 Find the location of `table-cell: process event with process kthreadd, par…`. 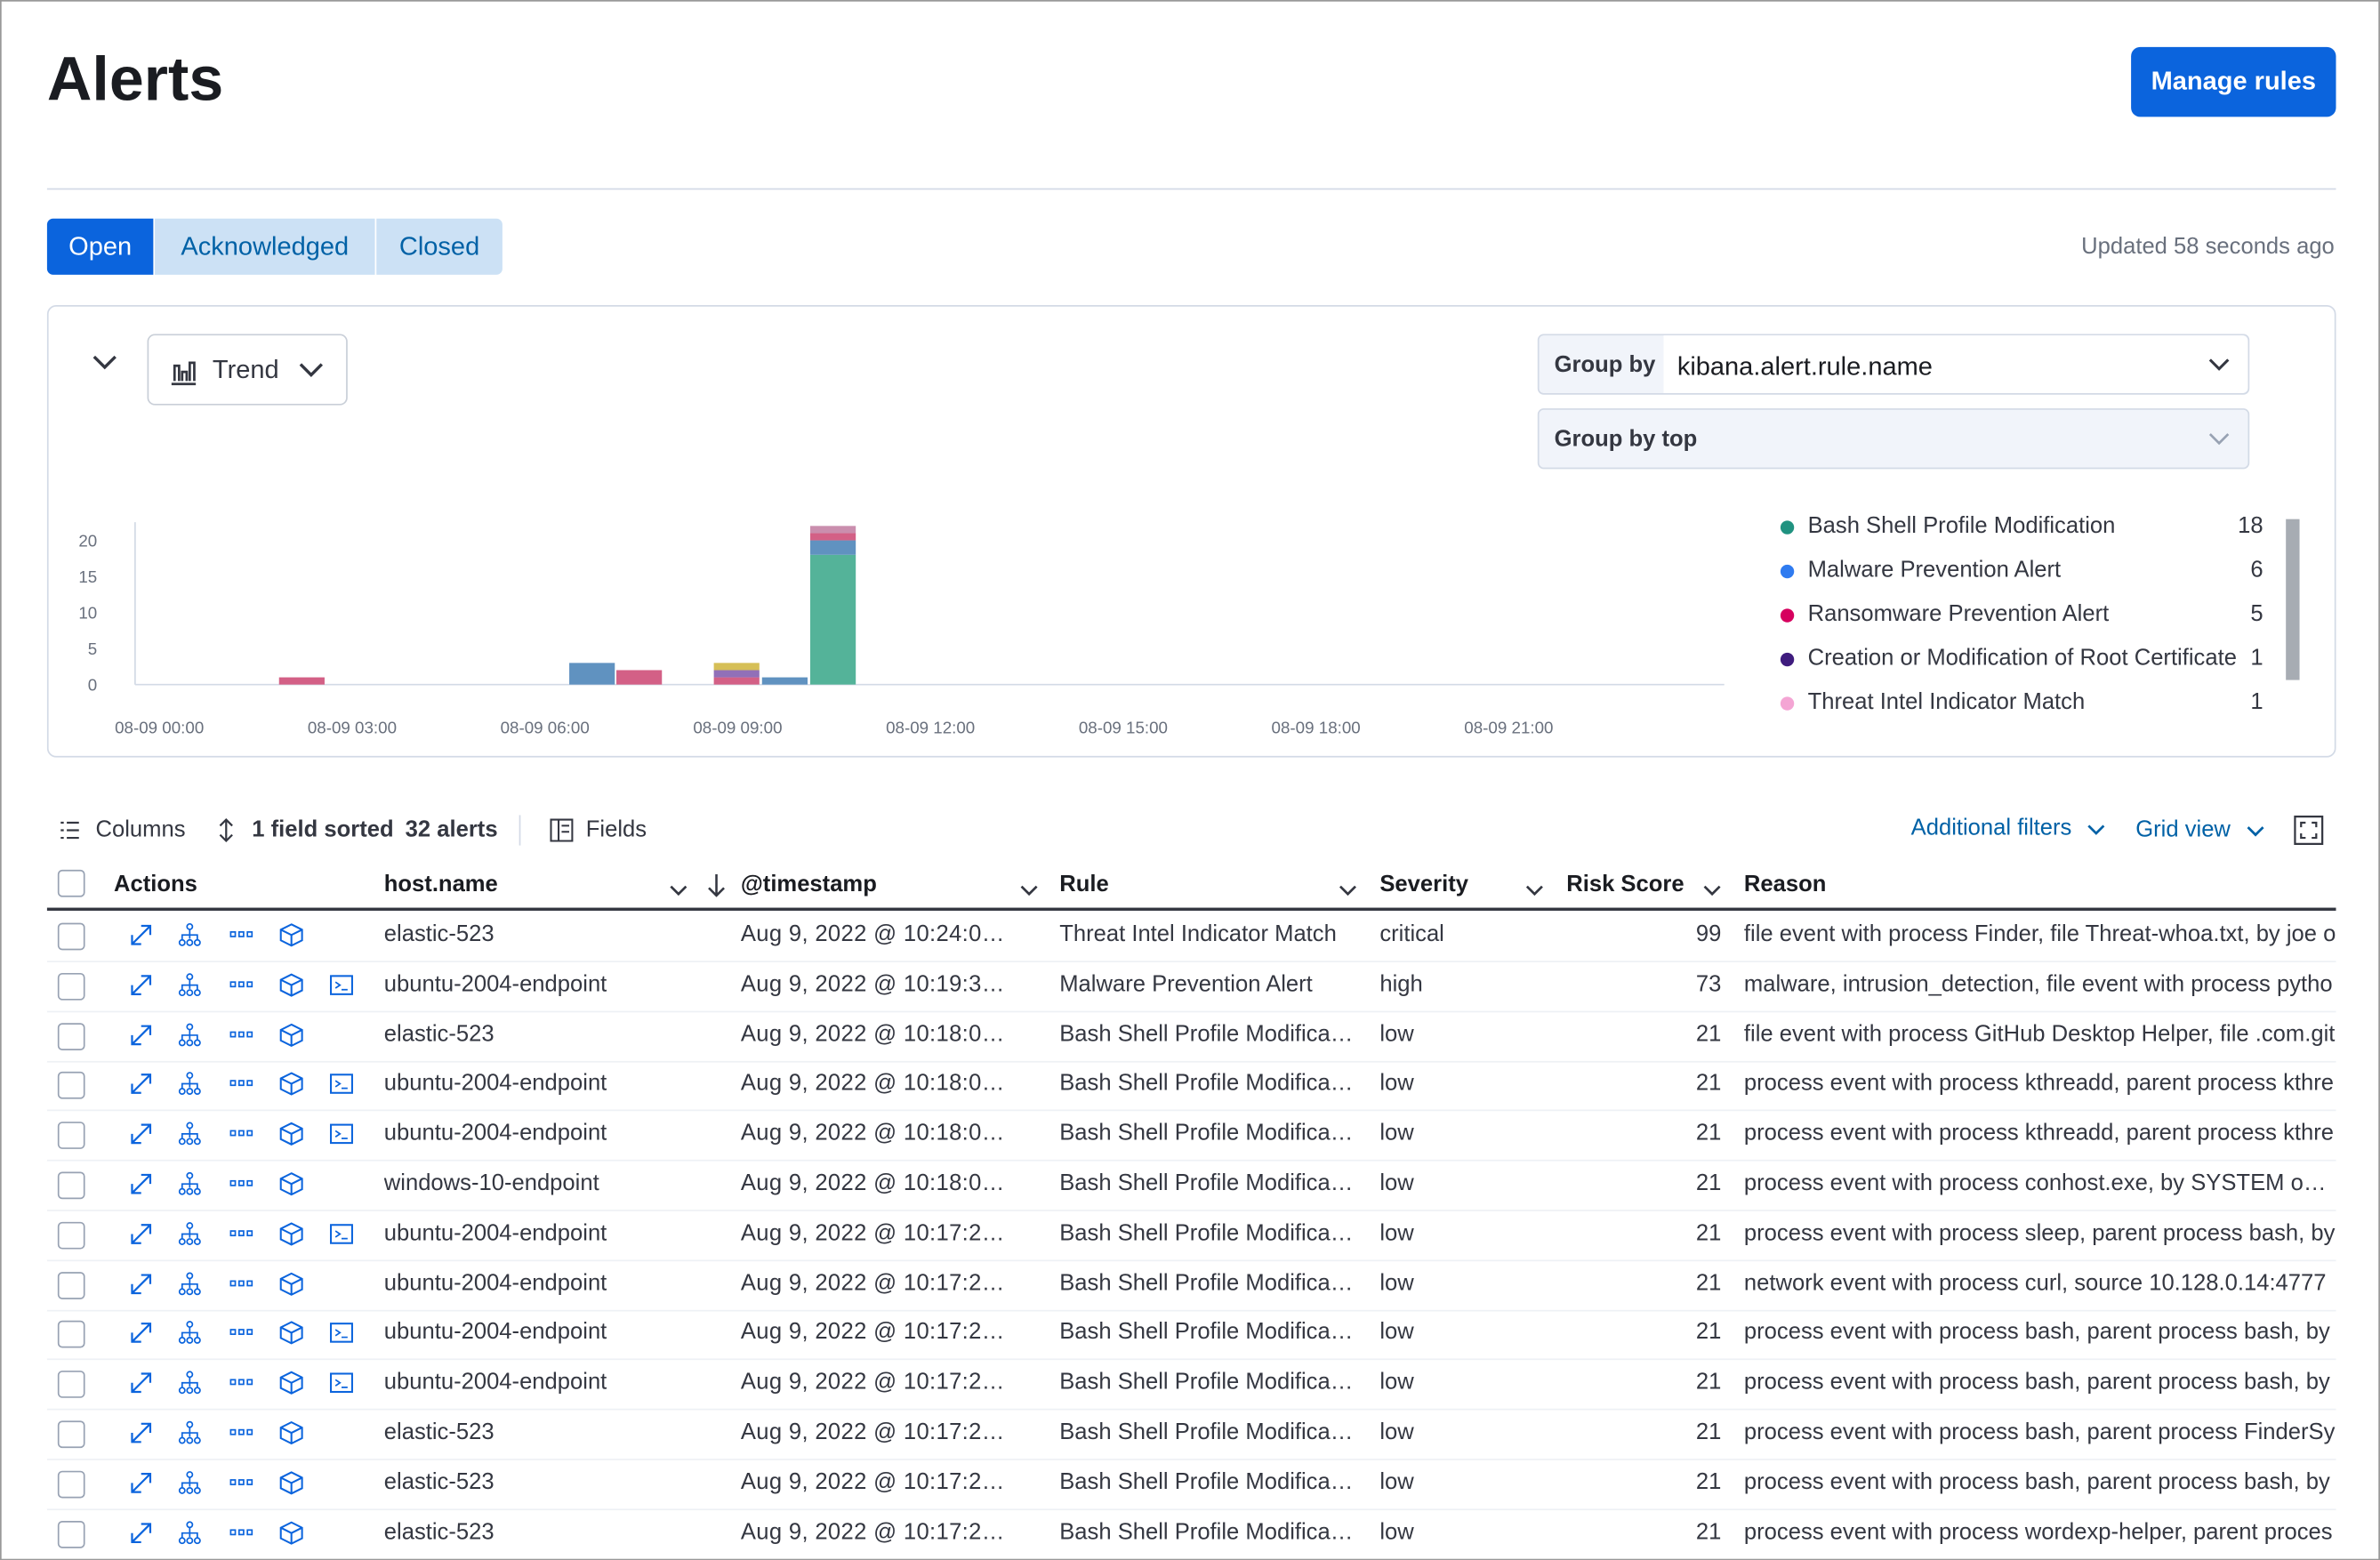

table-cell: process event with process kthreadd, par… is located at coordinates (2038, 1084).